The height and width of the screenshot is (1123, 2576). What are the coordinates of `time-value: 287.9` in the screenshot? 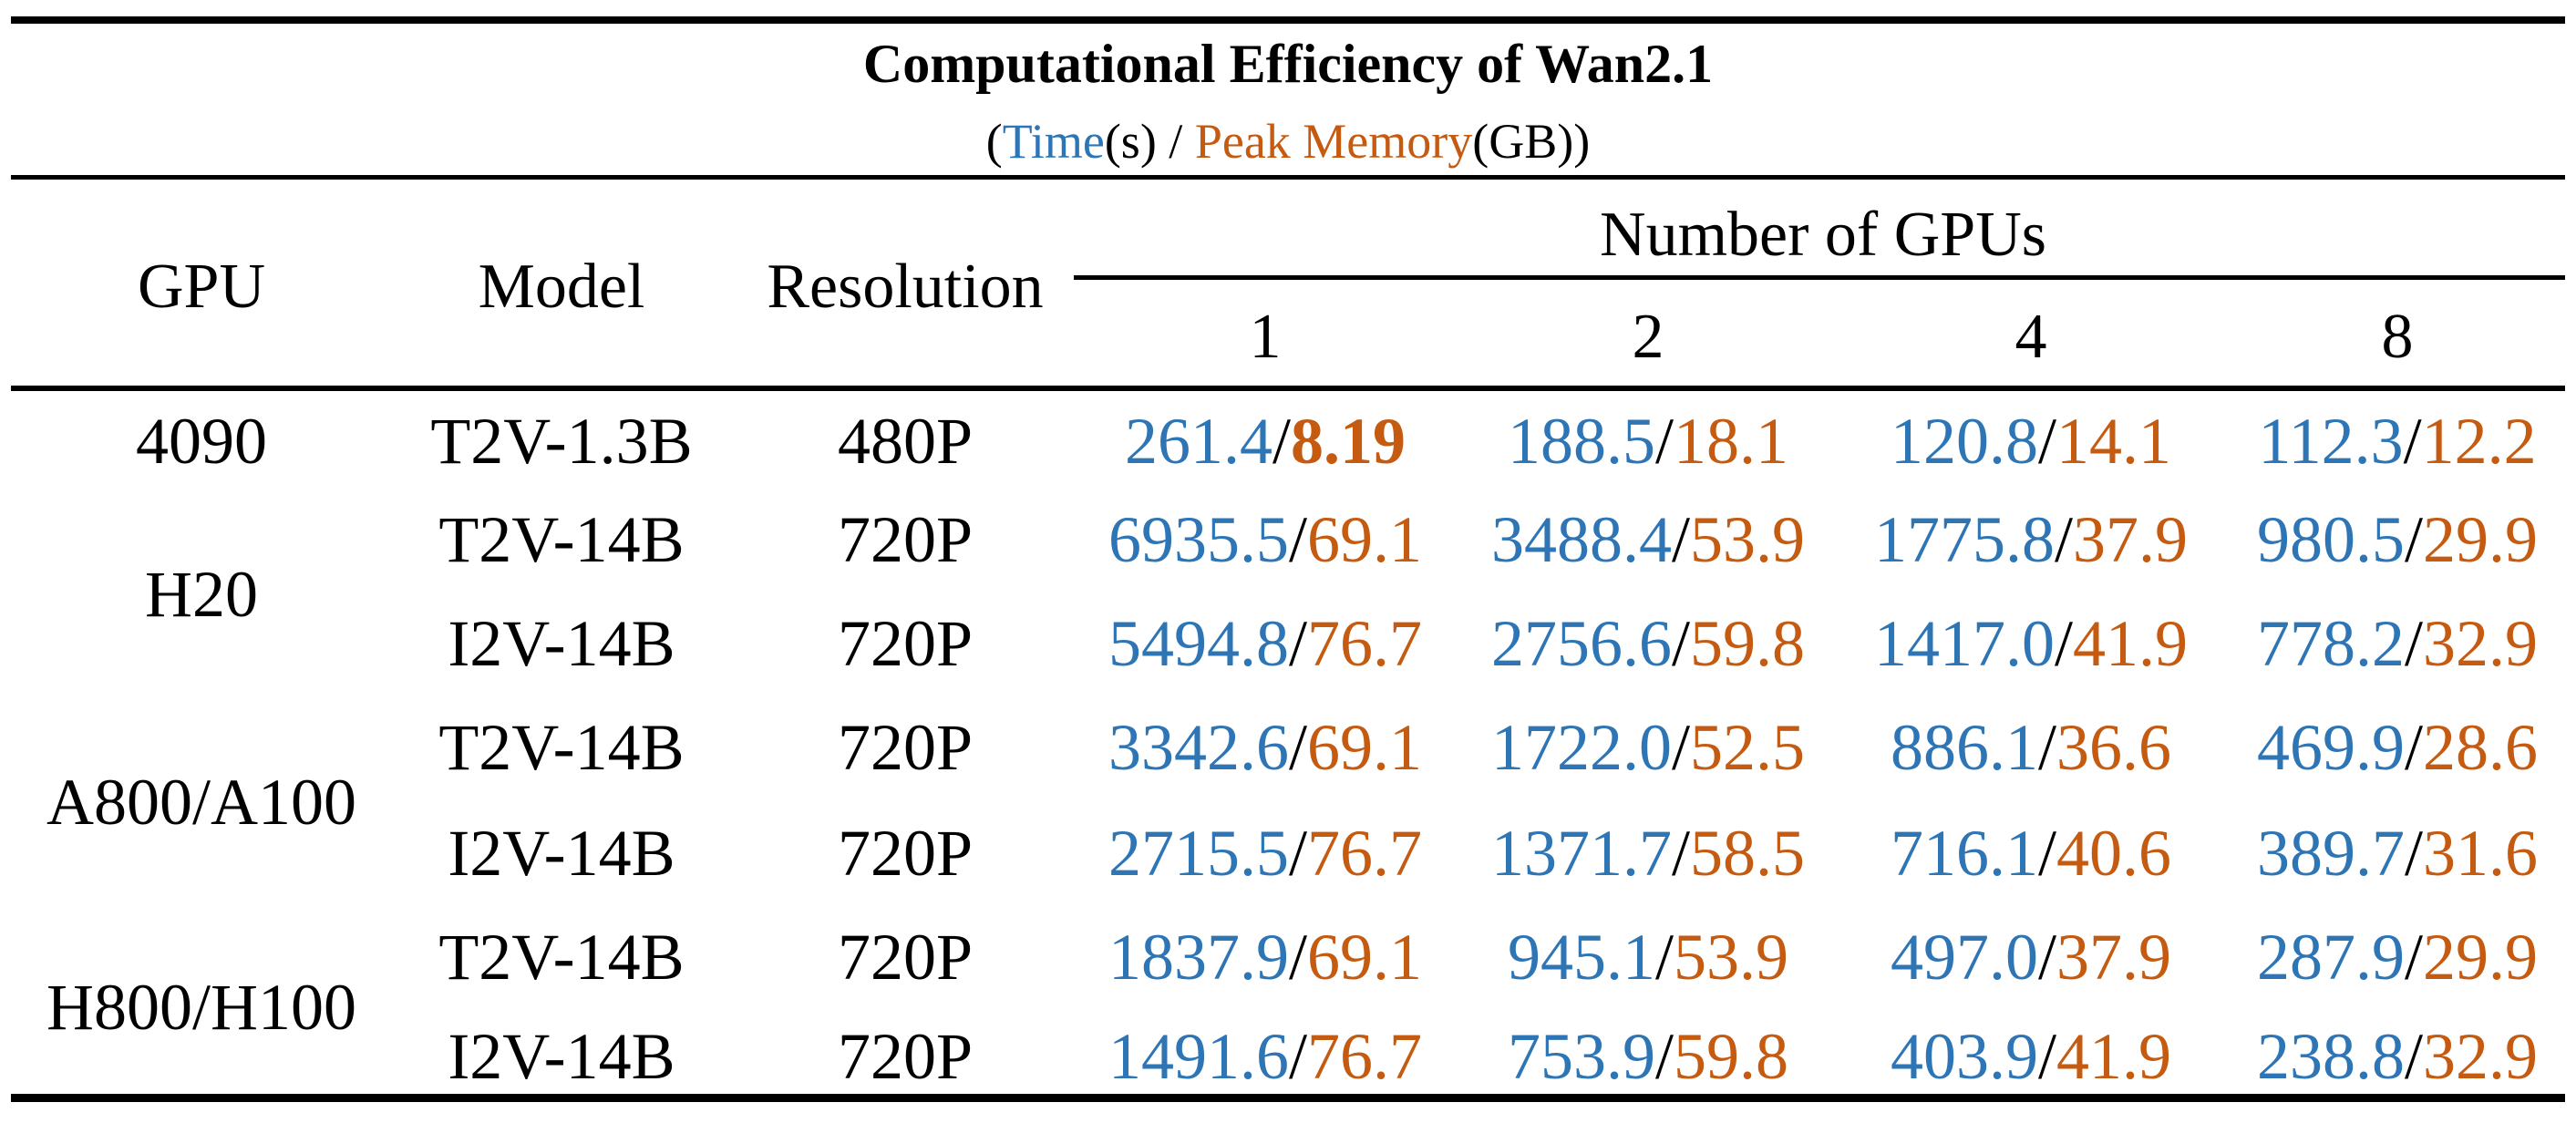 It's located at (2330, 958).